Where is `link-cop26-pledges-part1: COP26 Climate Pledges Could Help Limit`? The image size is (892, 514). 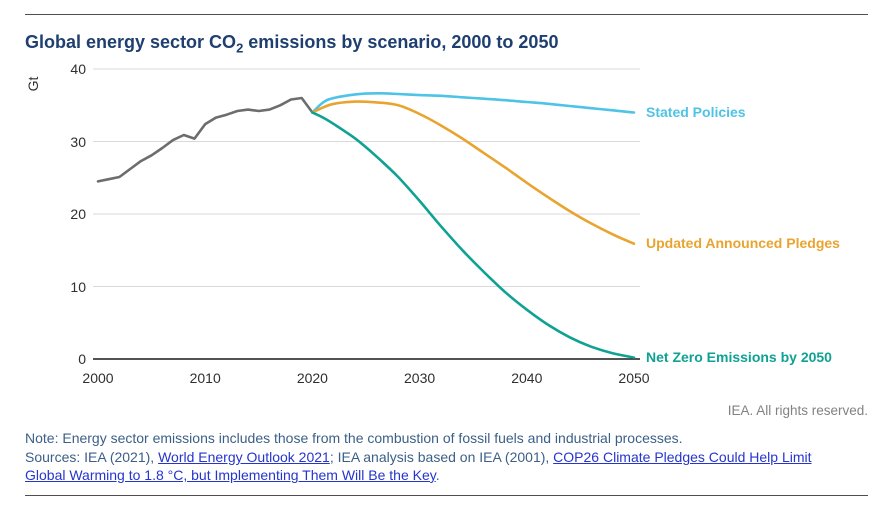 link-cop26-pledges-part1: COP26 Climate Pledges Could Help Limit is located at coordinates (682, 457).